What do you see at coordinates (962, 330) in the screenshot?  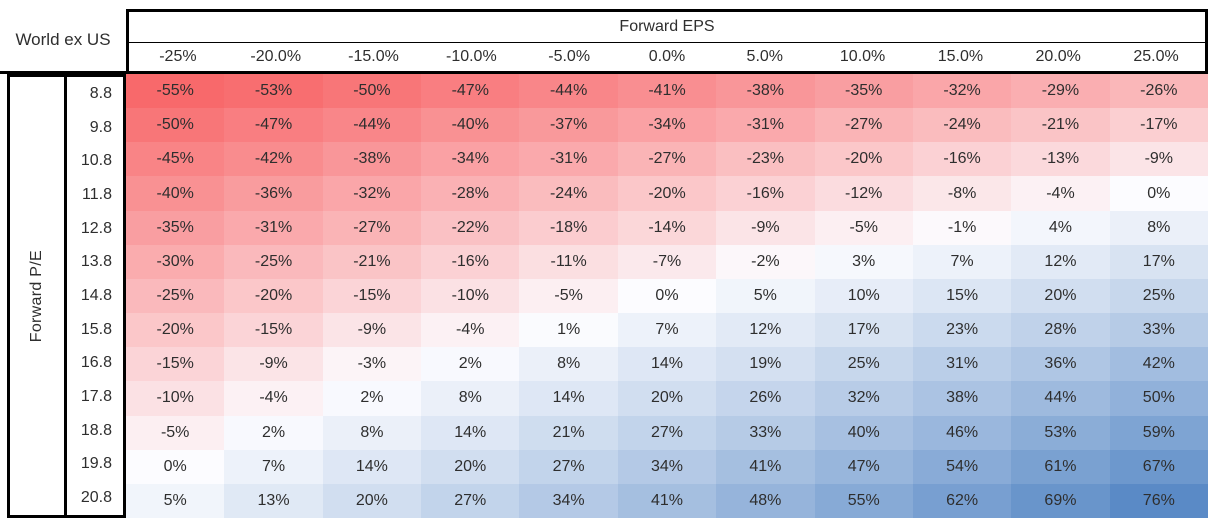 I see `heatmap-cell: 23%` at bounding box center [962, 330].